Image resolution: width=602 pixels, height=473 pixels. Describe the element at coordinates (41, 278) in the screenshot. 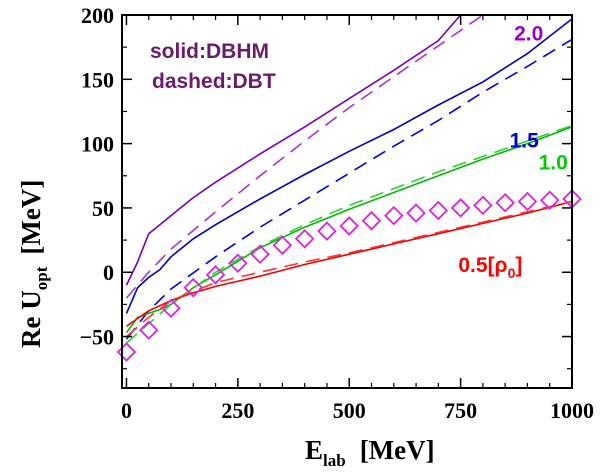

I see `y-axis-title-sub: opt` at that location.